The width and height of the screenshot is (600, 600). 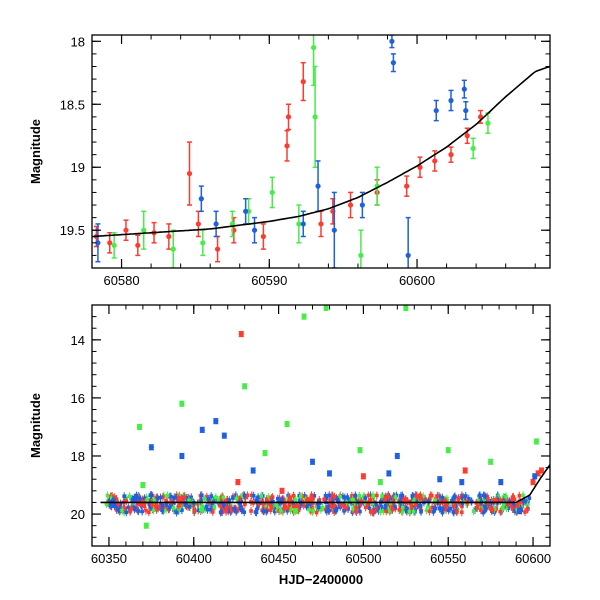 I want to click on y-axis-label: Magnitude, so click(x=35, y=425).